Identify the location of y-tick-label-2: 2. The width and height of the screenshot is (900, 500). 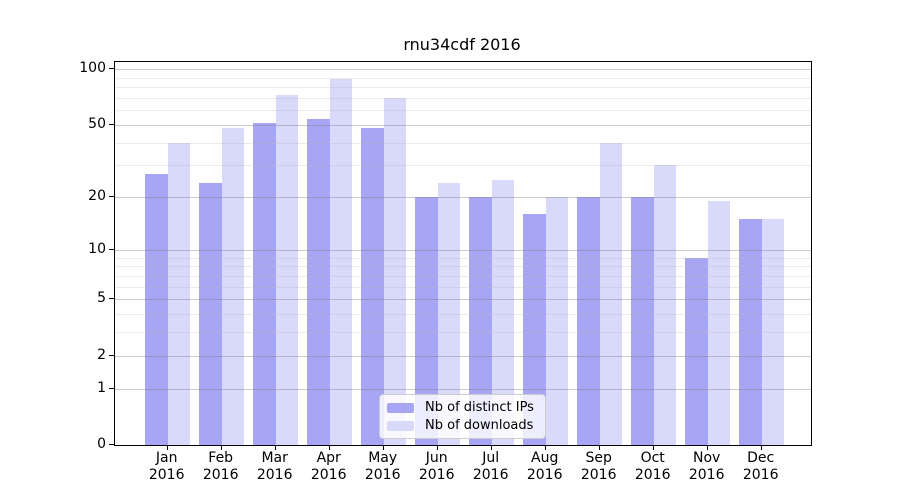
(101, 354).